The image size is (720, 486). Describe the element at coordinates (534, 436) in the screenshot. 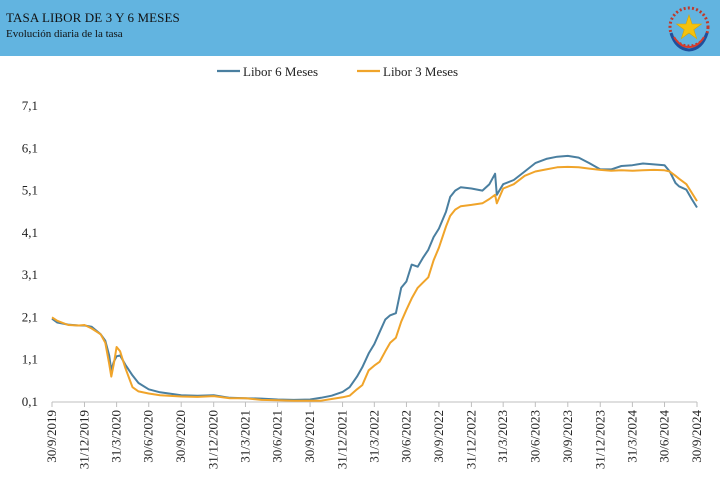

I see `x-tick-label: 30/6/2023` at that location.